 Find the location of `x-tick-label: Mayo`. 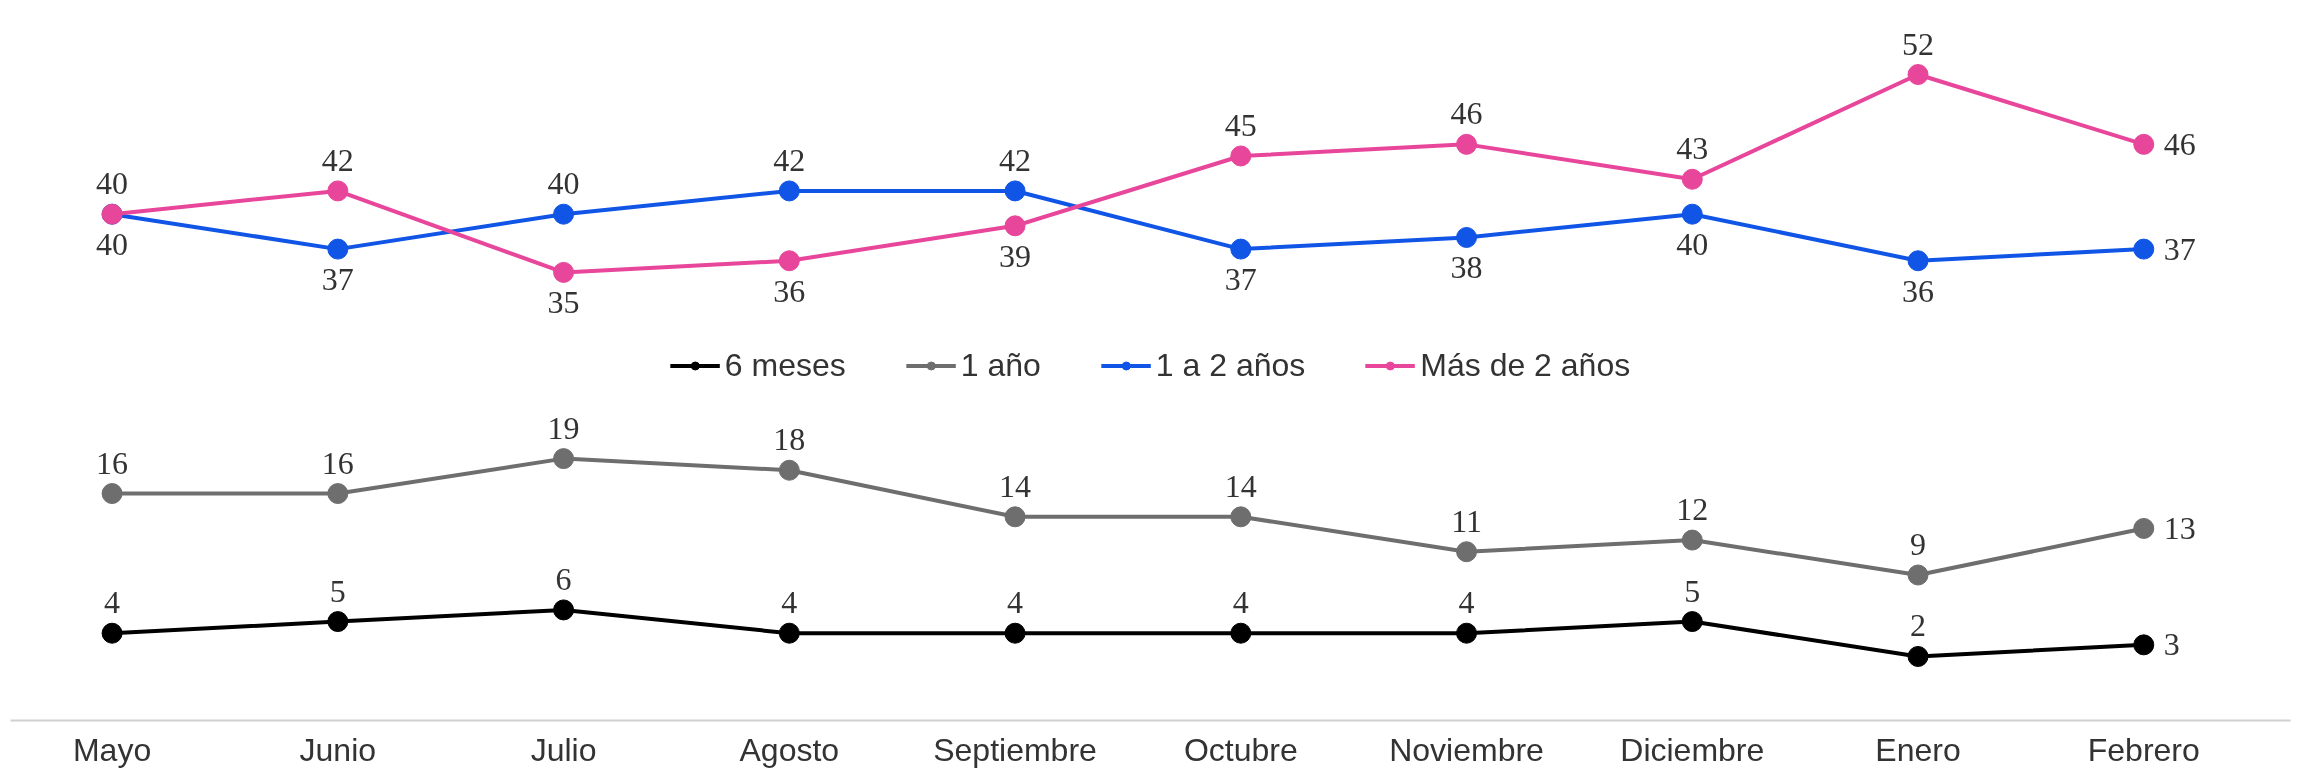

x-tick-label: Mayo is located at coordinates (112, 749).